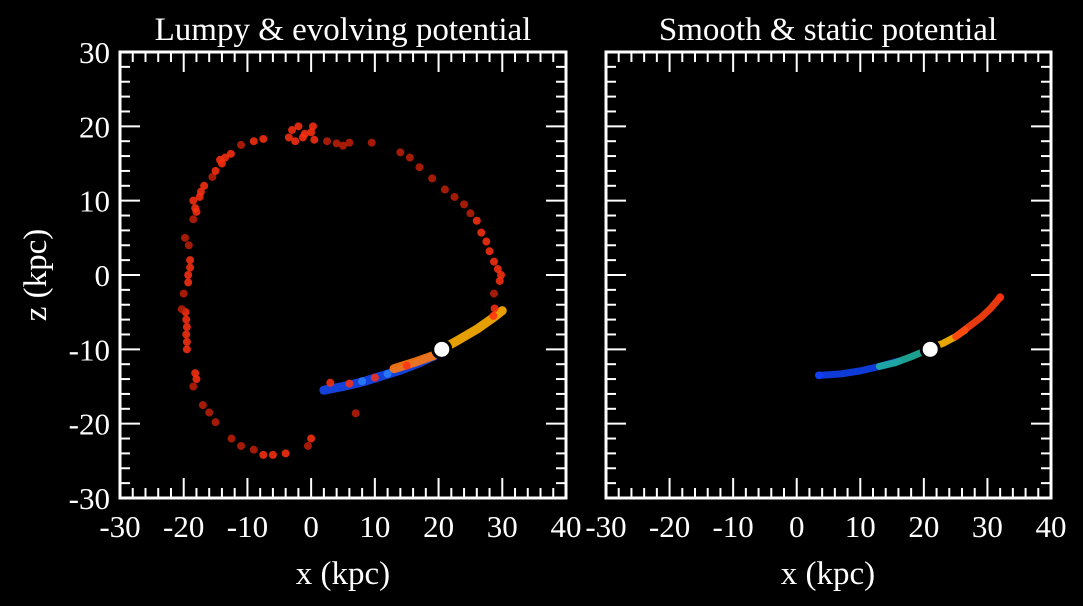  Describe the element at coordinates (89, 424) in the screenshot. I see `y-tick-label: -20` at that location.